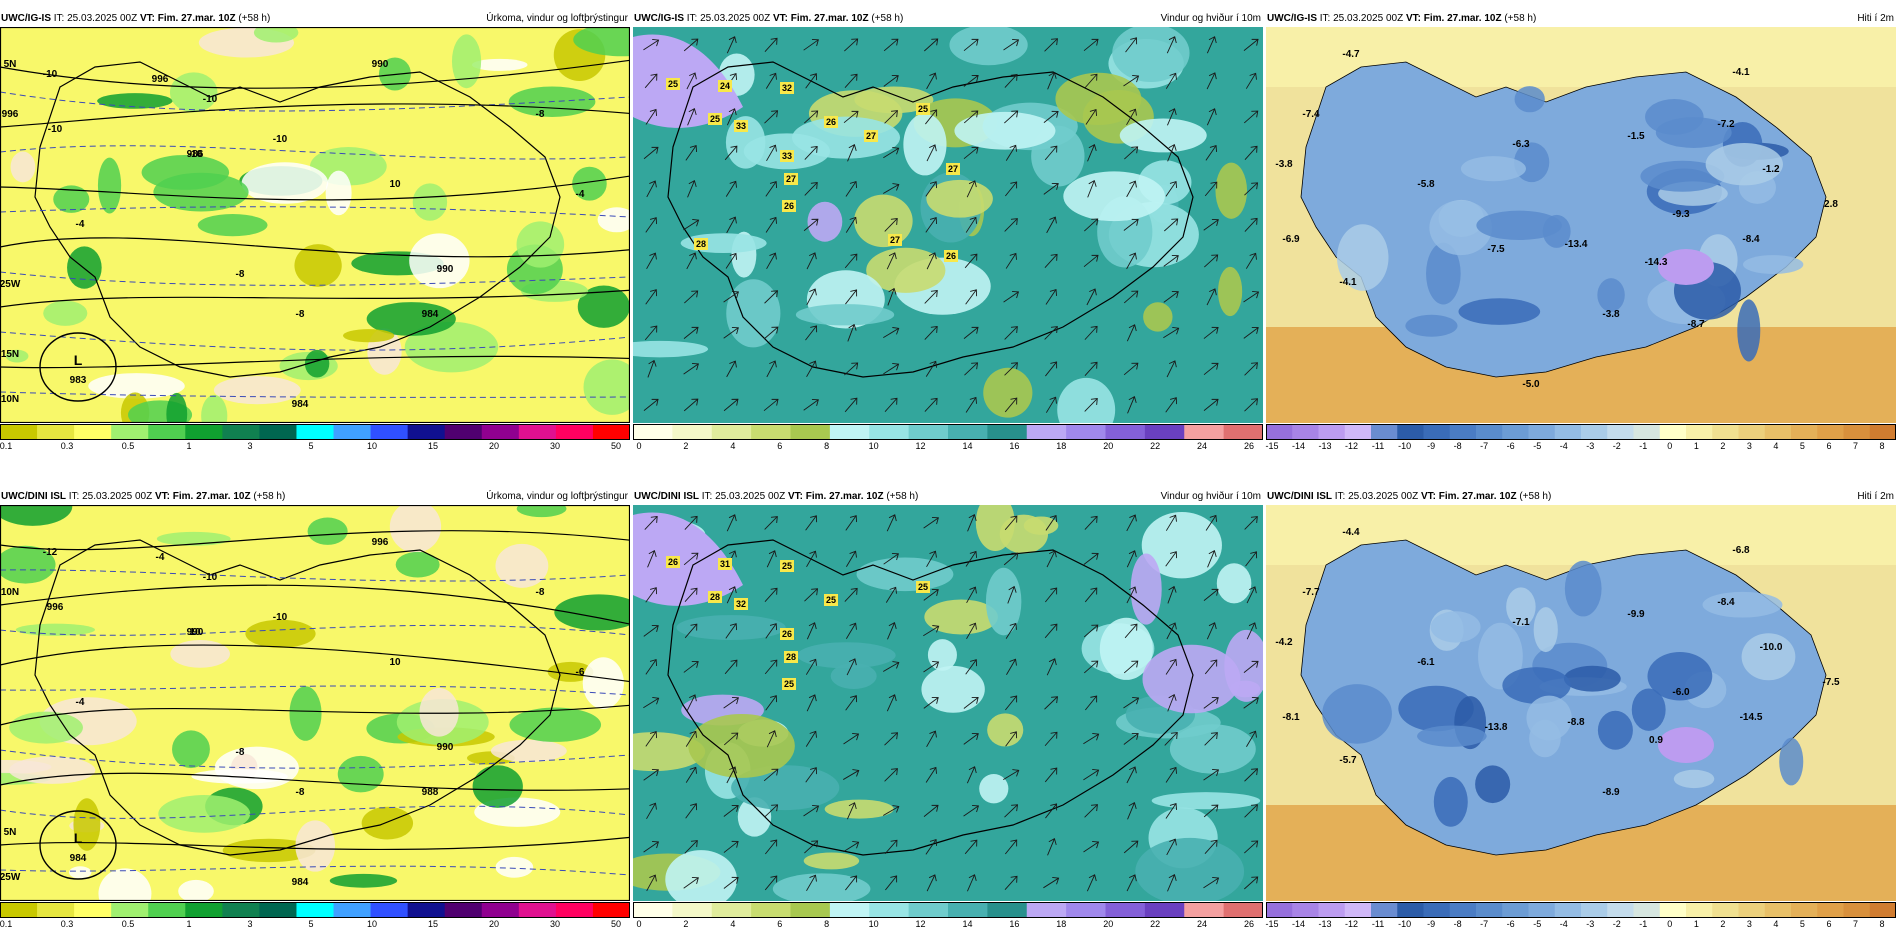  Describe the element at coordinates (557, 496) in the screenshot. I see `panel-title: Úrkoma, vindur og loftþrýstingur` at that location.